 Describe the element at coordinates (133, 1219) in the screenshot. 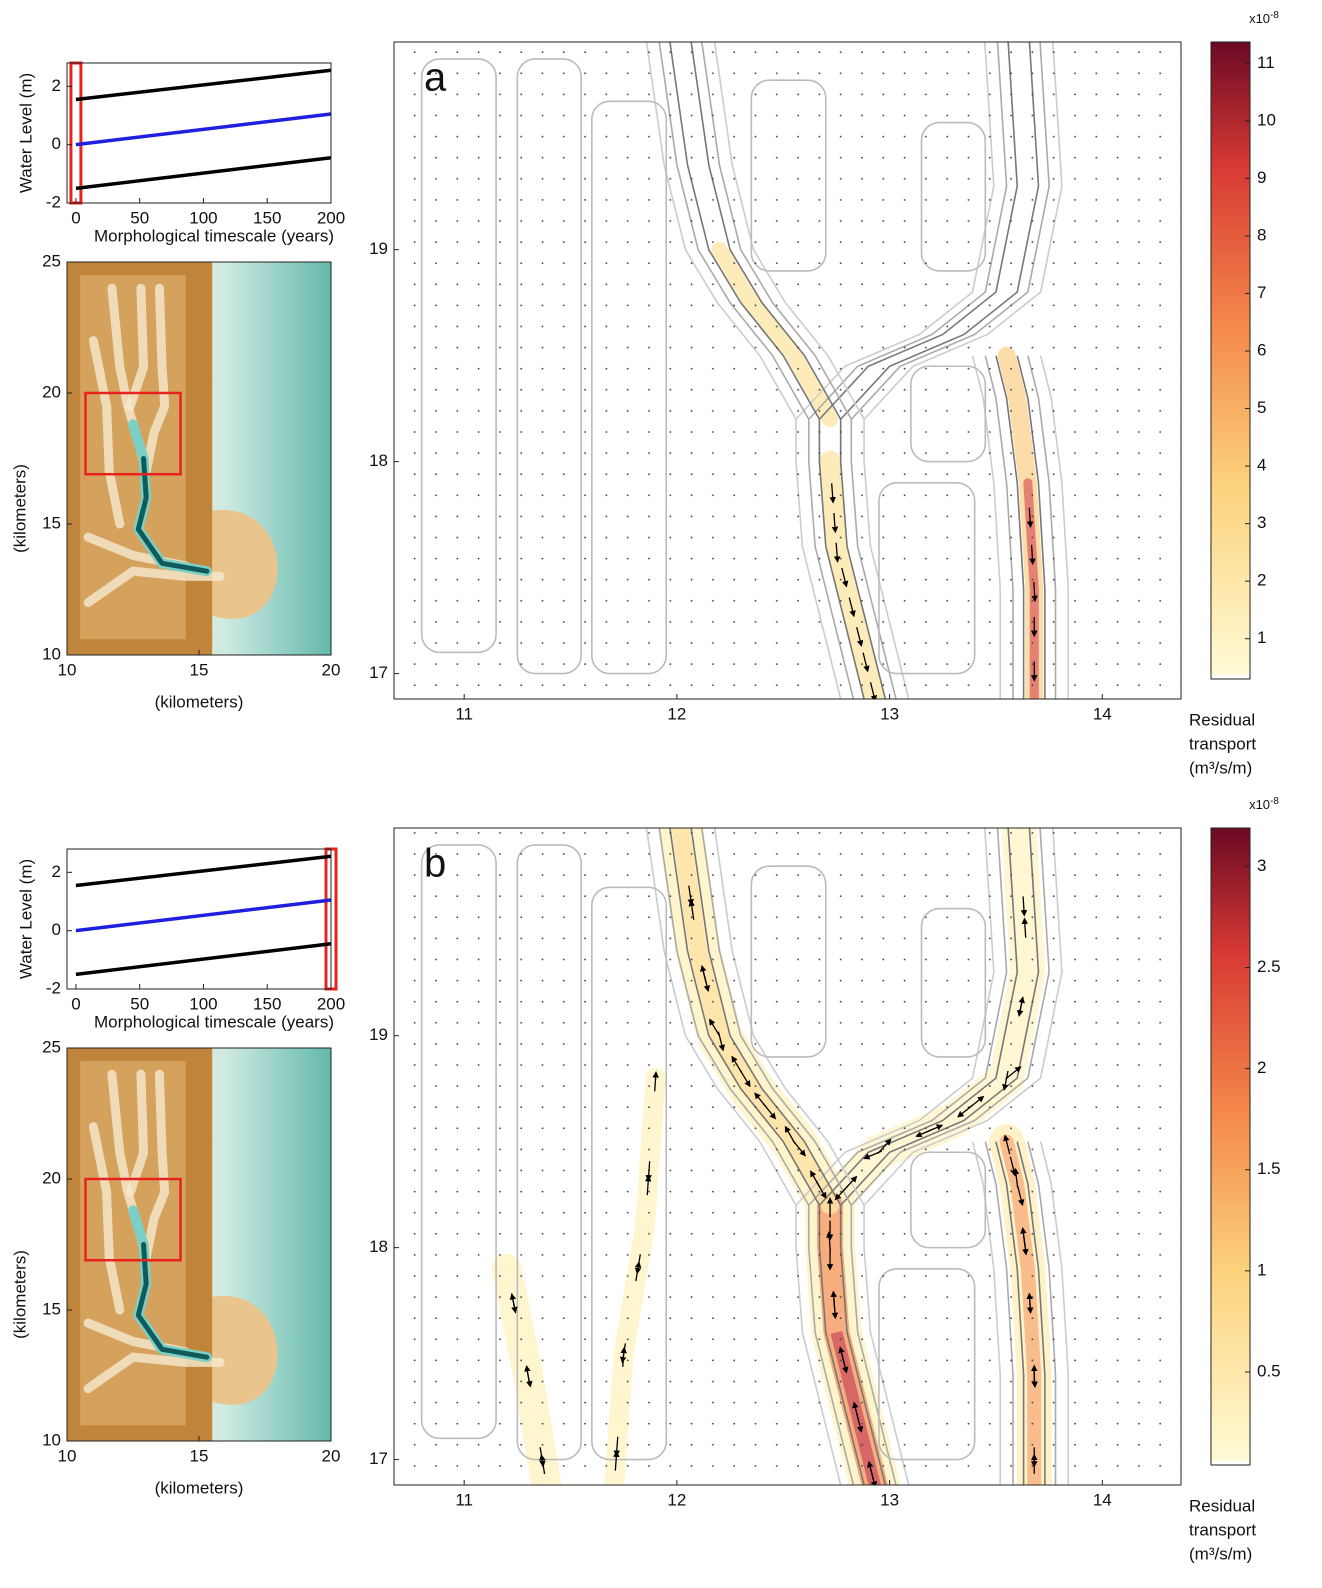

I see `study-region` at that location.